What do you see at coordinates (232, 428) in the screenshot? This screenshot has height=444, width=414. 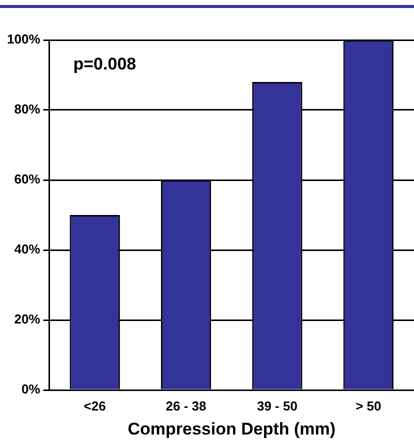 I see `x-axis-title: Compression Depth (mm)` at bounding box center [232, 428].